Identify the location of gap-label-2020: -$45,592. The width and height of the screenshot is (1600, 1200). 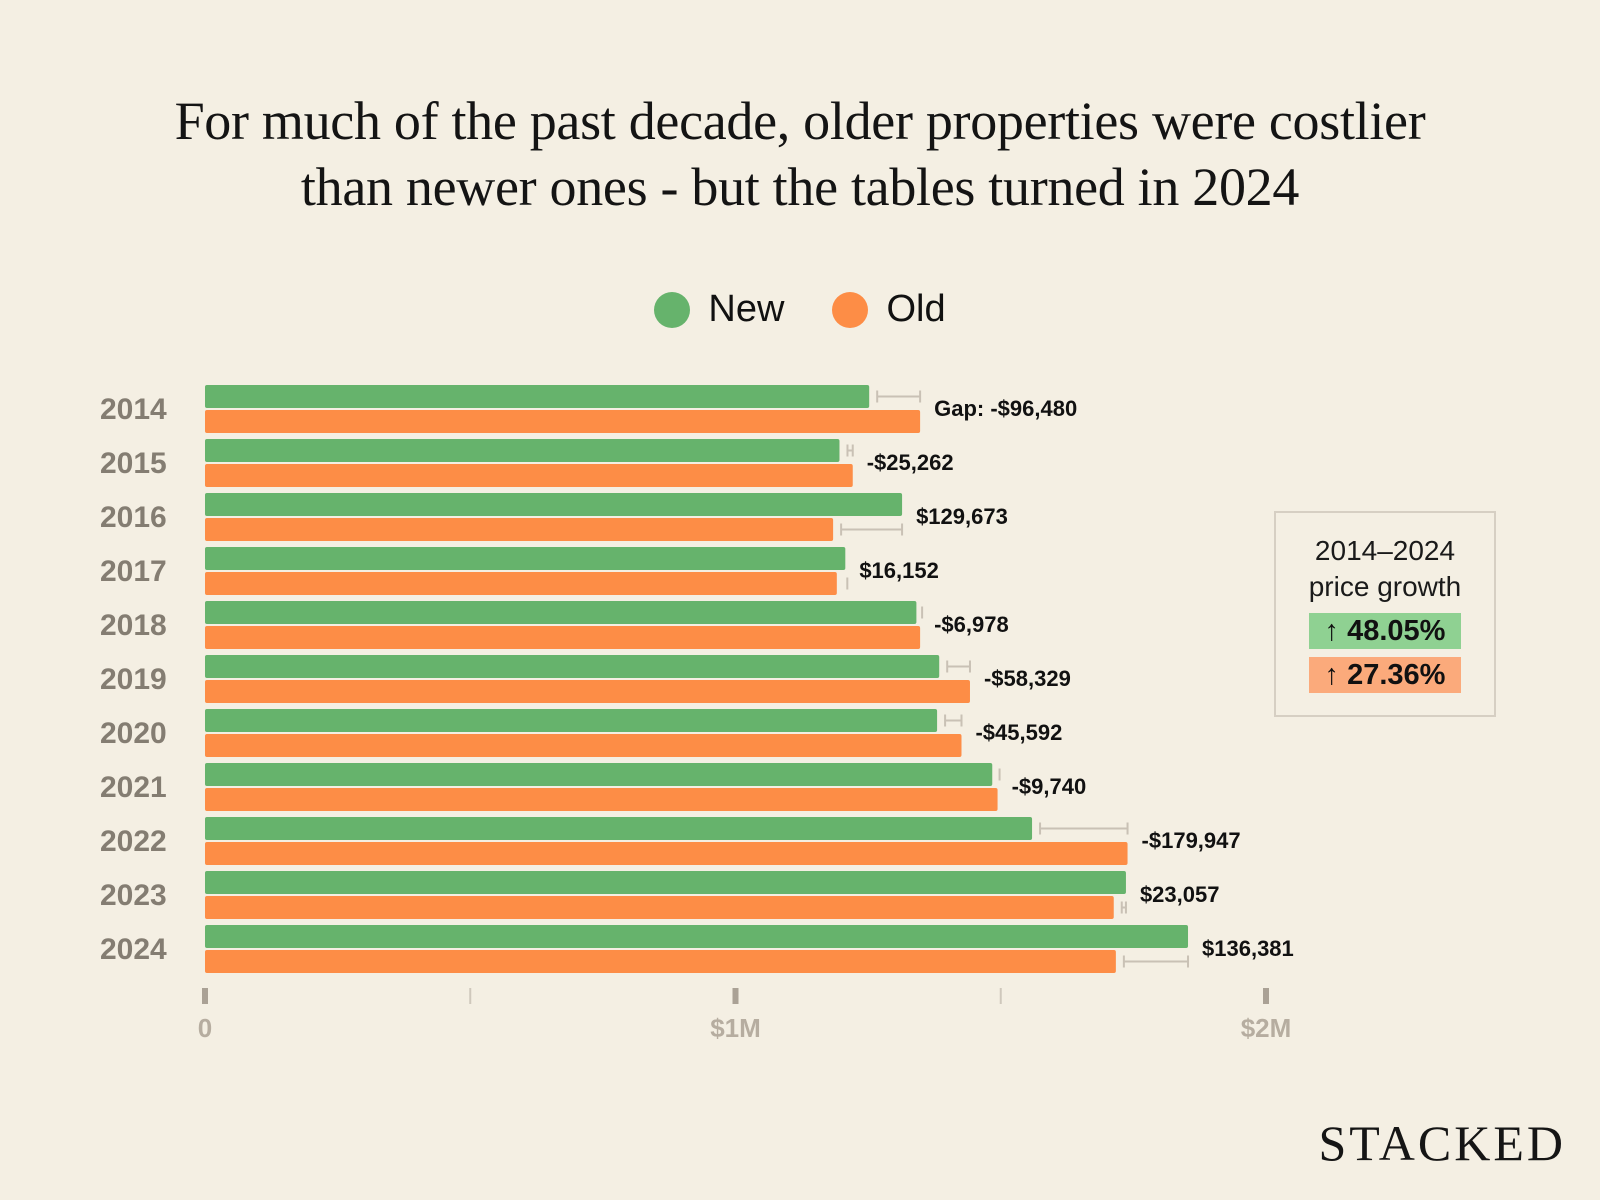
(1018, 732).